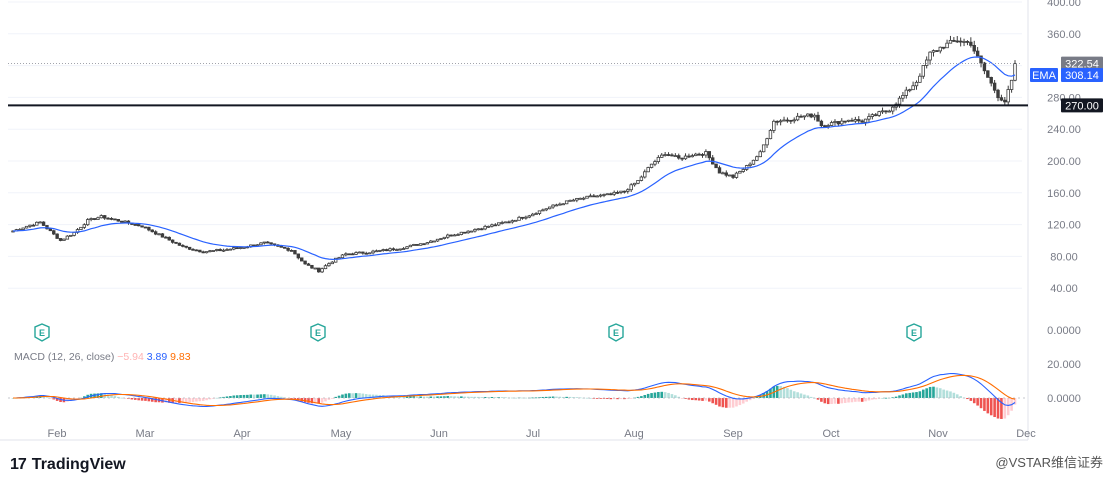 The height and width of the screenshot is (496, 1115). I want to click on macd-signal-line, so click(514, 390).